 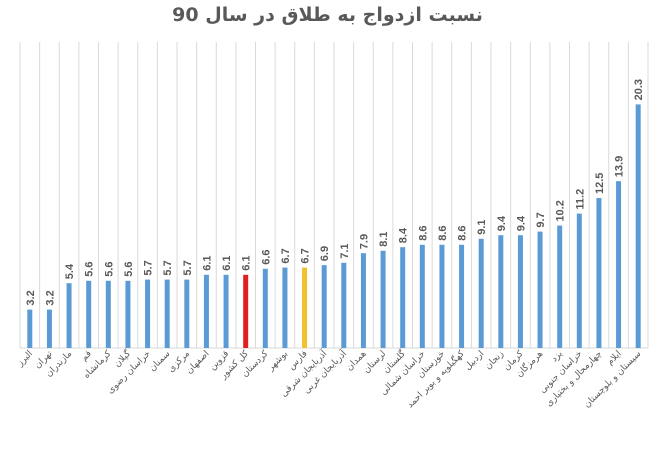 What do you see at coordinates (620, 166) in the screenshot?
I see `data-label: 13.9` at bounding box center [620, 166].